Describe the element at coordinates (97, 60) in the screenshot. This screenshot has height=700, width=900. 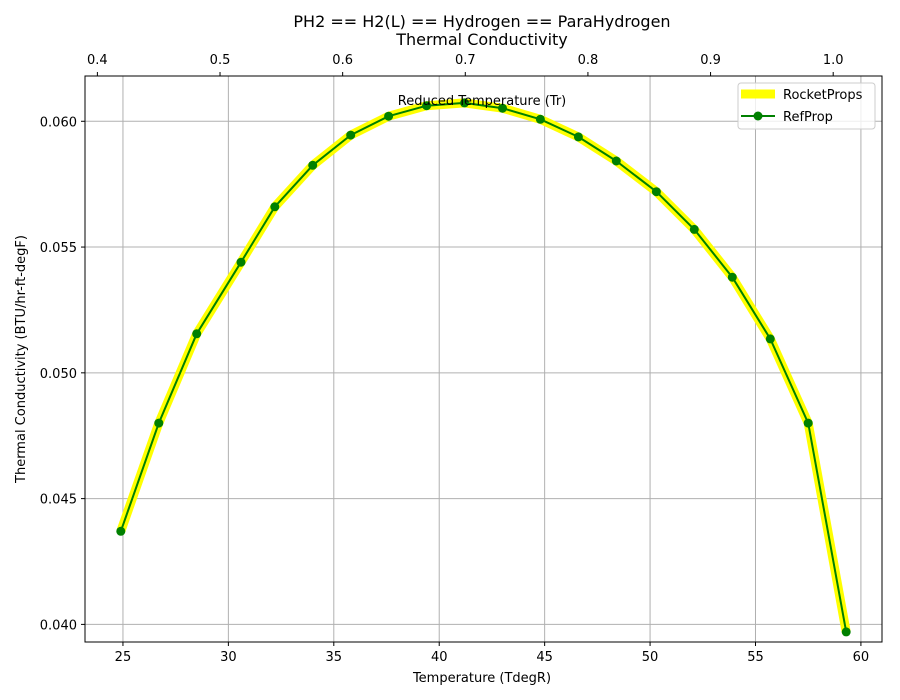
I see `top-x-tick-label: 0.4` at that location.